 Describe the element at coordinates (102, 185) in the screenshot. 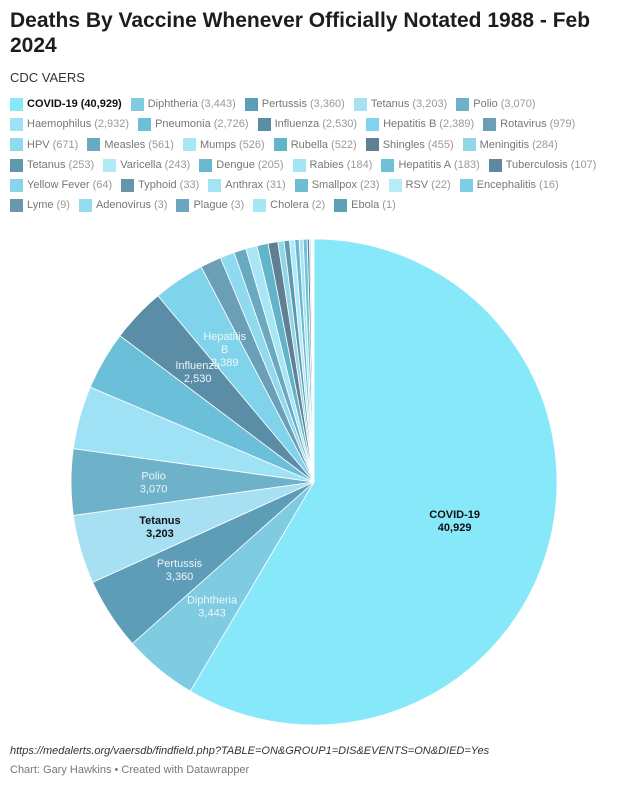

I see `legend-value: (64)` at that location.